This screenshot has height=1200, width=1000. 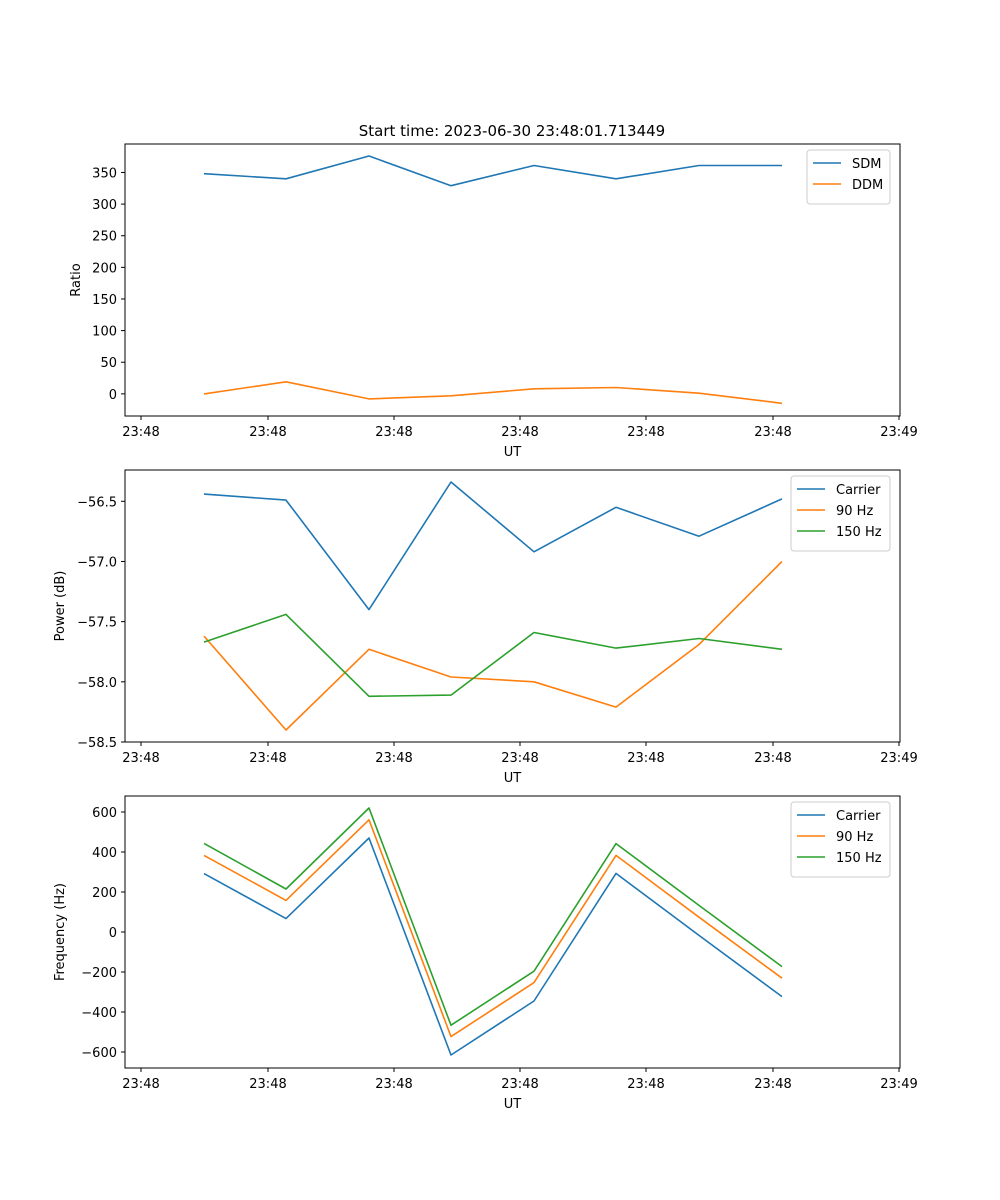 I want to click on power-series-line-90-hz, so click(x=493, y=645).